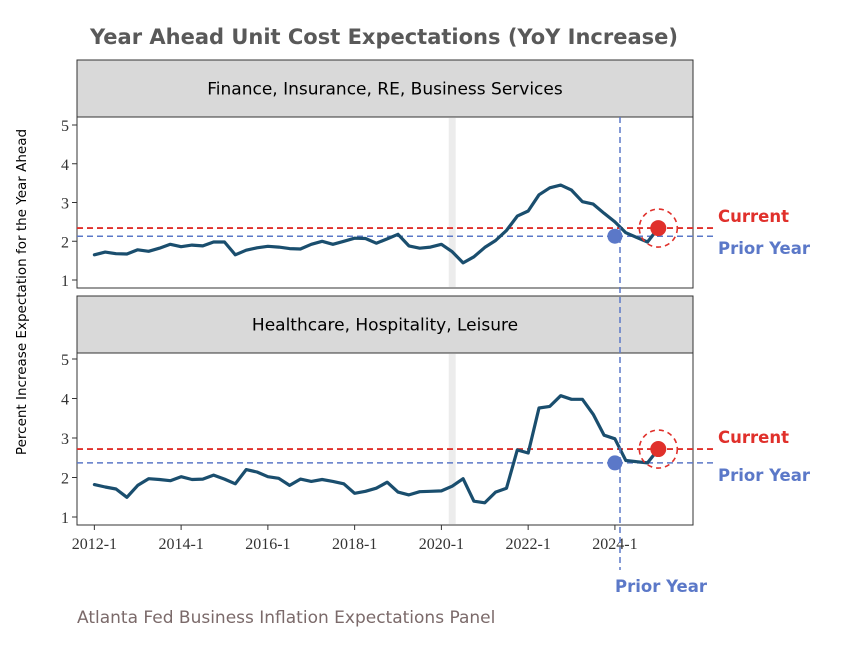 The height and width of the screenshot is (651, 861). I want to click on x-tick-label: 2012-1, so click(94, 544).